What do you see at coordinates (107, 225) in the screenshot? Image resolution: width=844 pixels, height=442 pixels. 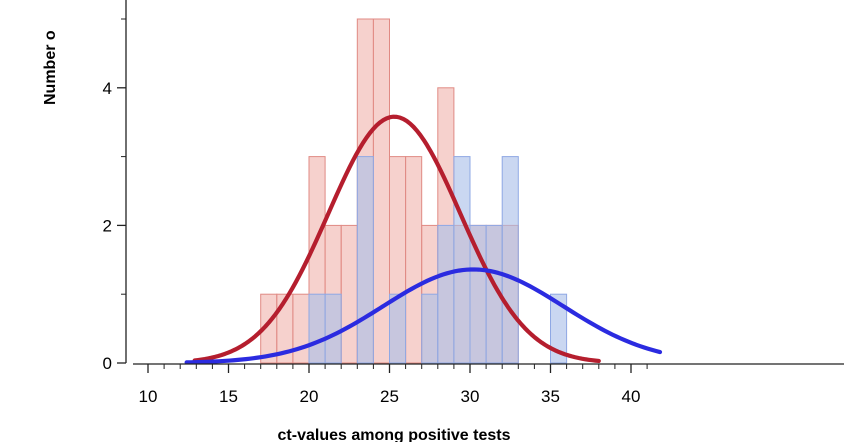 I see `y-tick-label-2: 2` at bounding box center [107, 225].